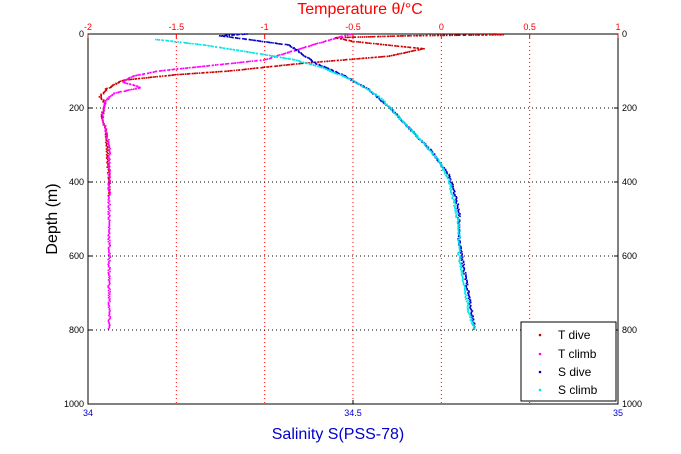 The width and height of the screenshot is (681, 454). What do you see at coordinates (177, 27) in the screenshot?
I see `top-tick-label: -1.5` at bounding box center [177, 27].